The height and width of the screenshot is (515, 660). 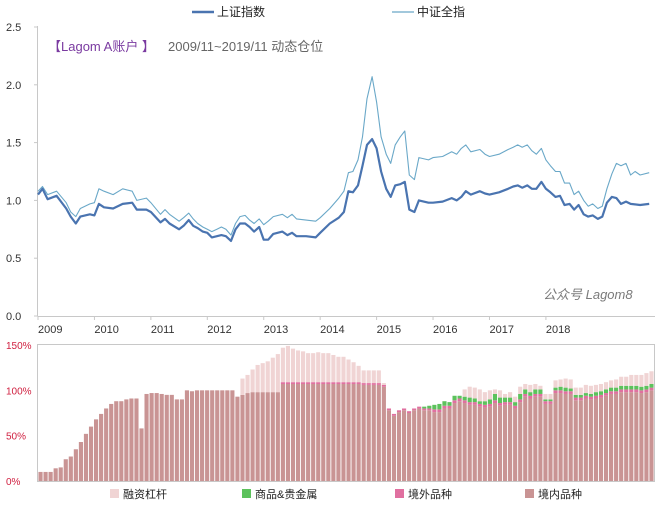 What do you see at coordinates (13, 201) in the screenshot?
I see `y-tick-label: 1.0` at bounding box center [13, 201].